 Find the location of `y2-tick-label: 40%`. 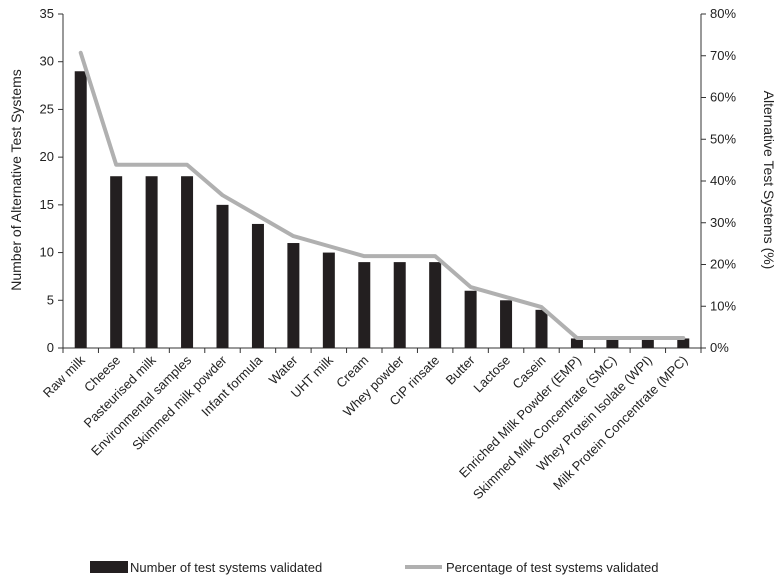

y2-tick-label: 40% is located at coordinates (723, 180).